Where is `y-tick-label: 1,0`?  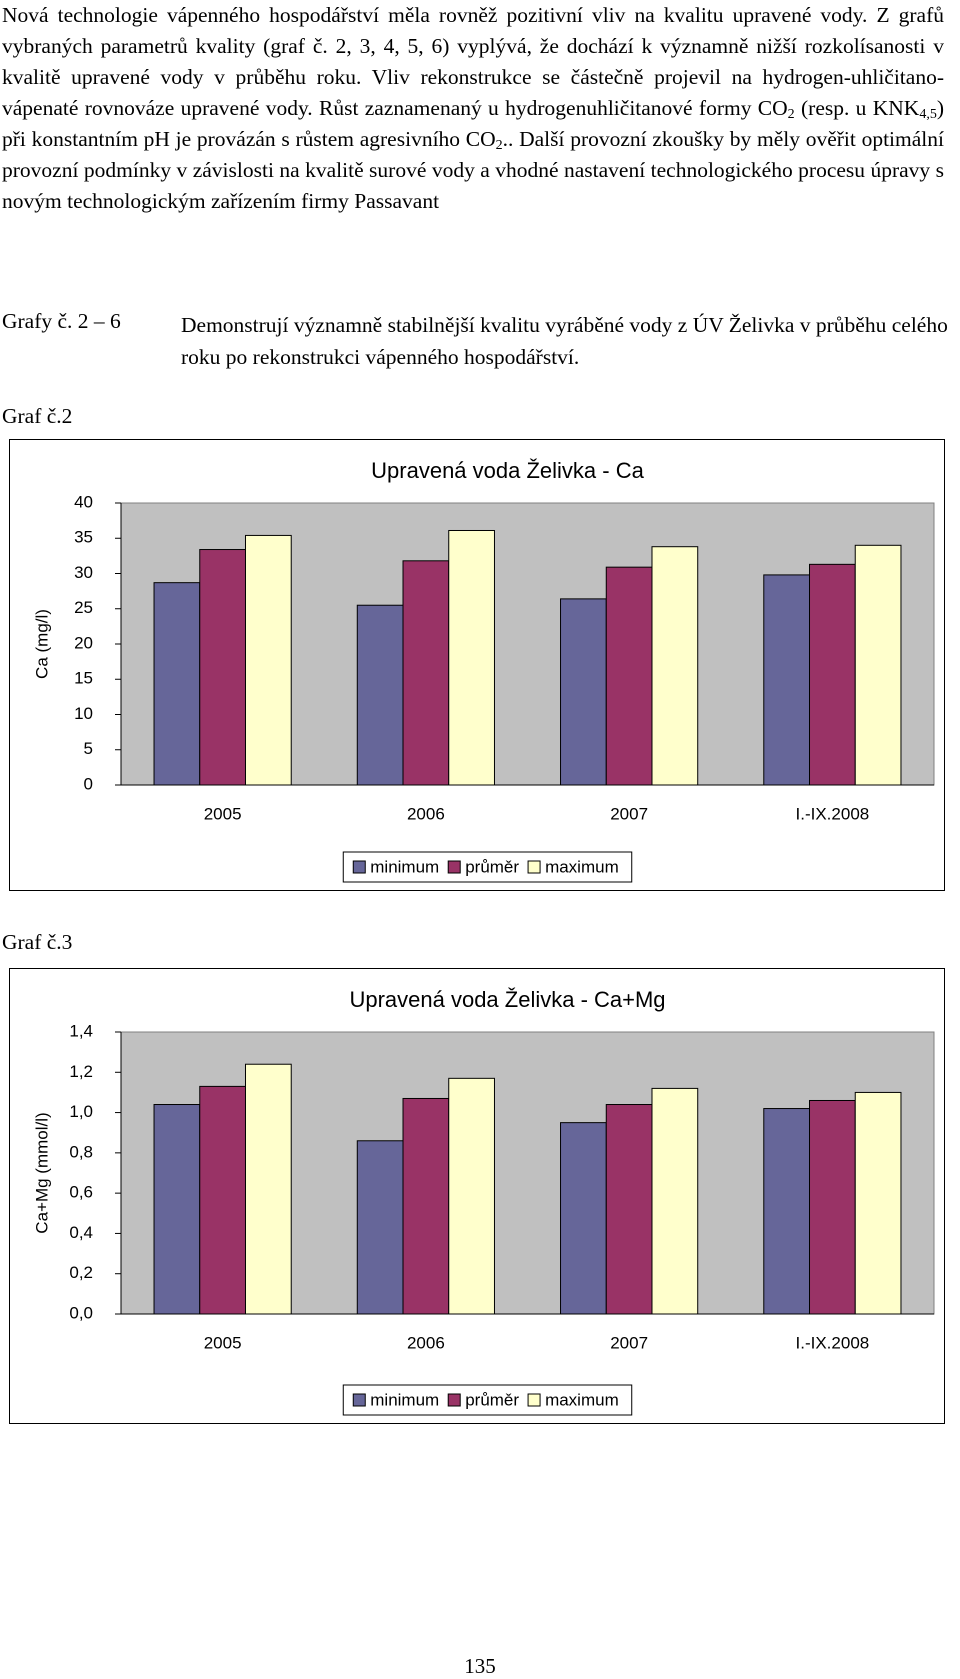 y-tick-label: 1,0 is located at coordinates (81, 1111).